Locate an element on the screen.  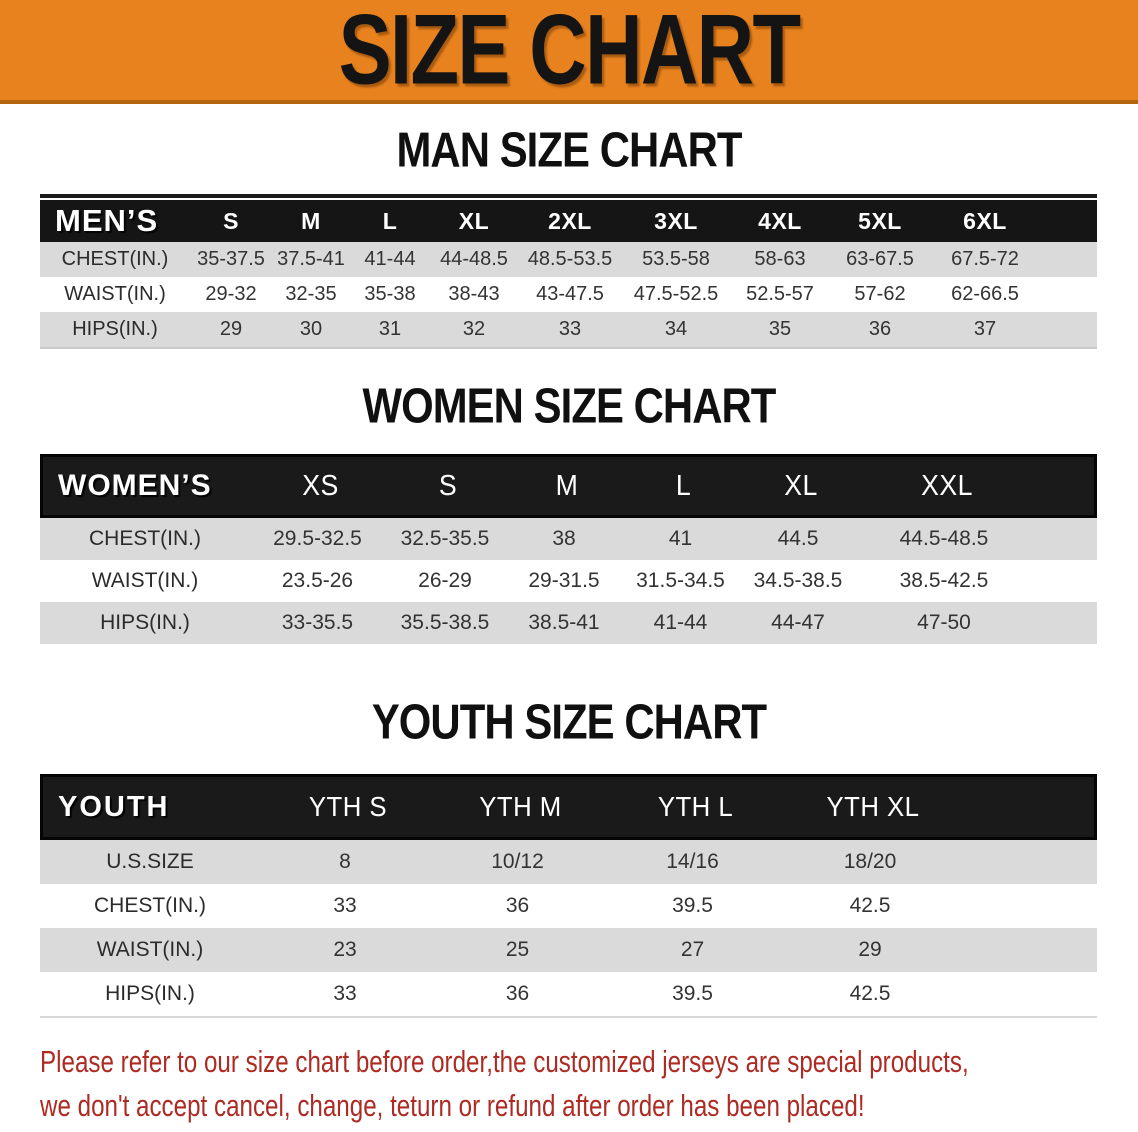
value-cell: 67.5-72 is located at coordinates (985, 259).